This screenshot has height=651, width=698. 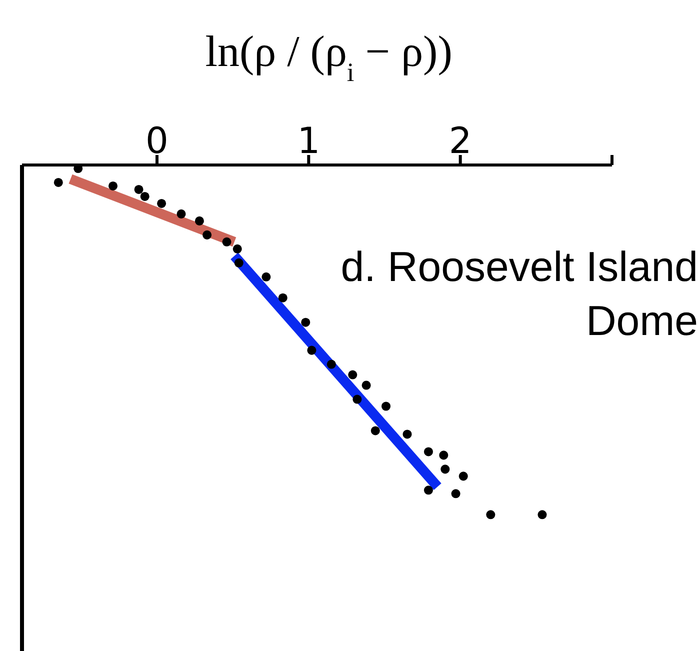 What do you see at coordinates (460, 141) in the screenshot?
I see `x-tick-label: 2` at bounding box center [460, 141].